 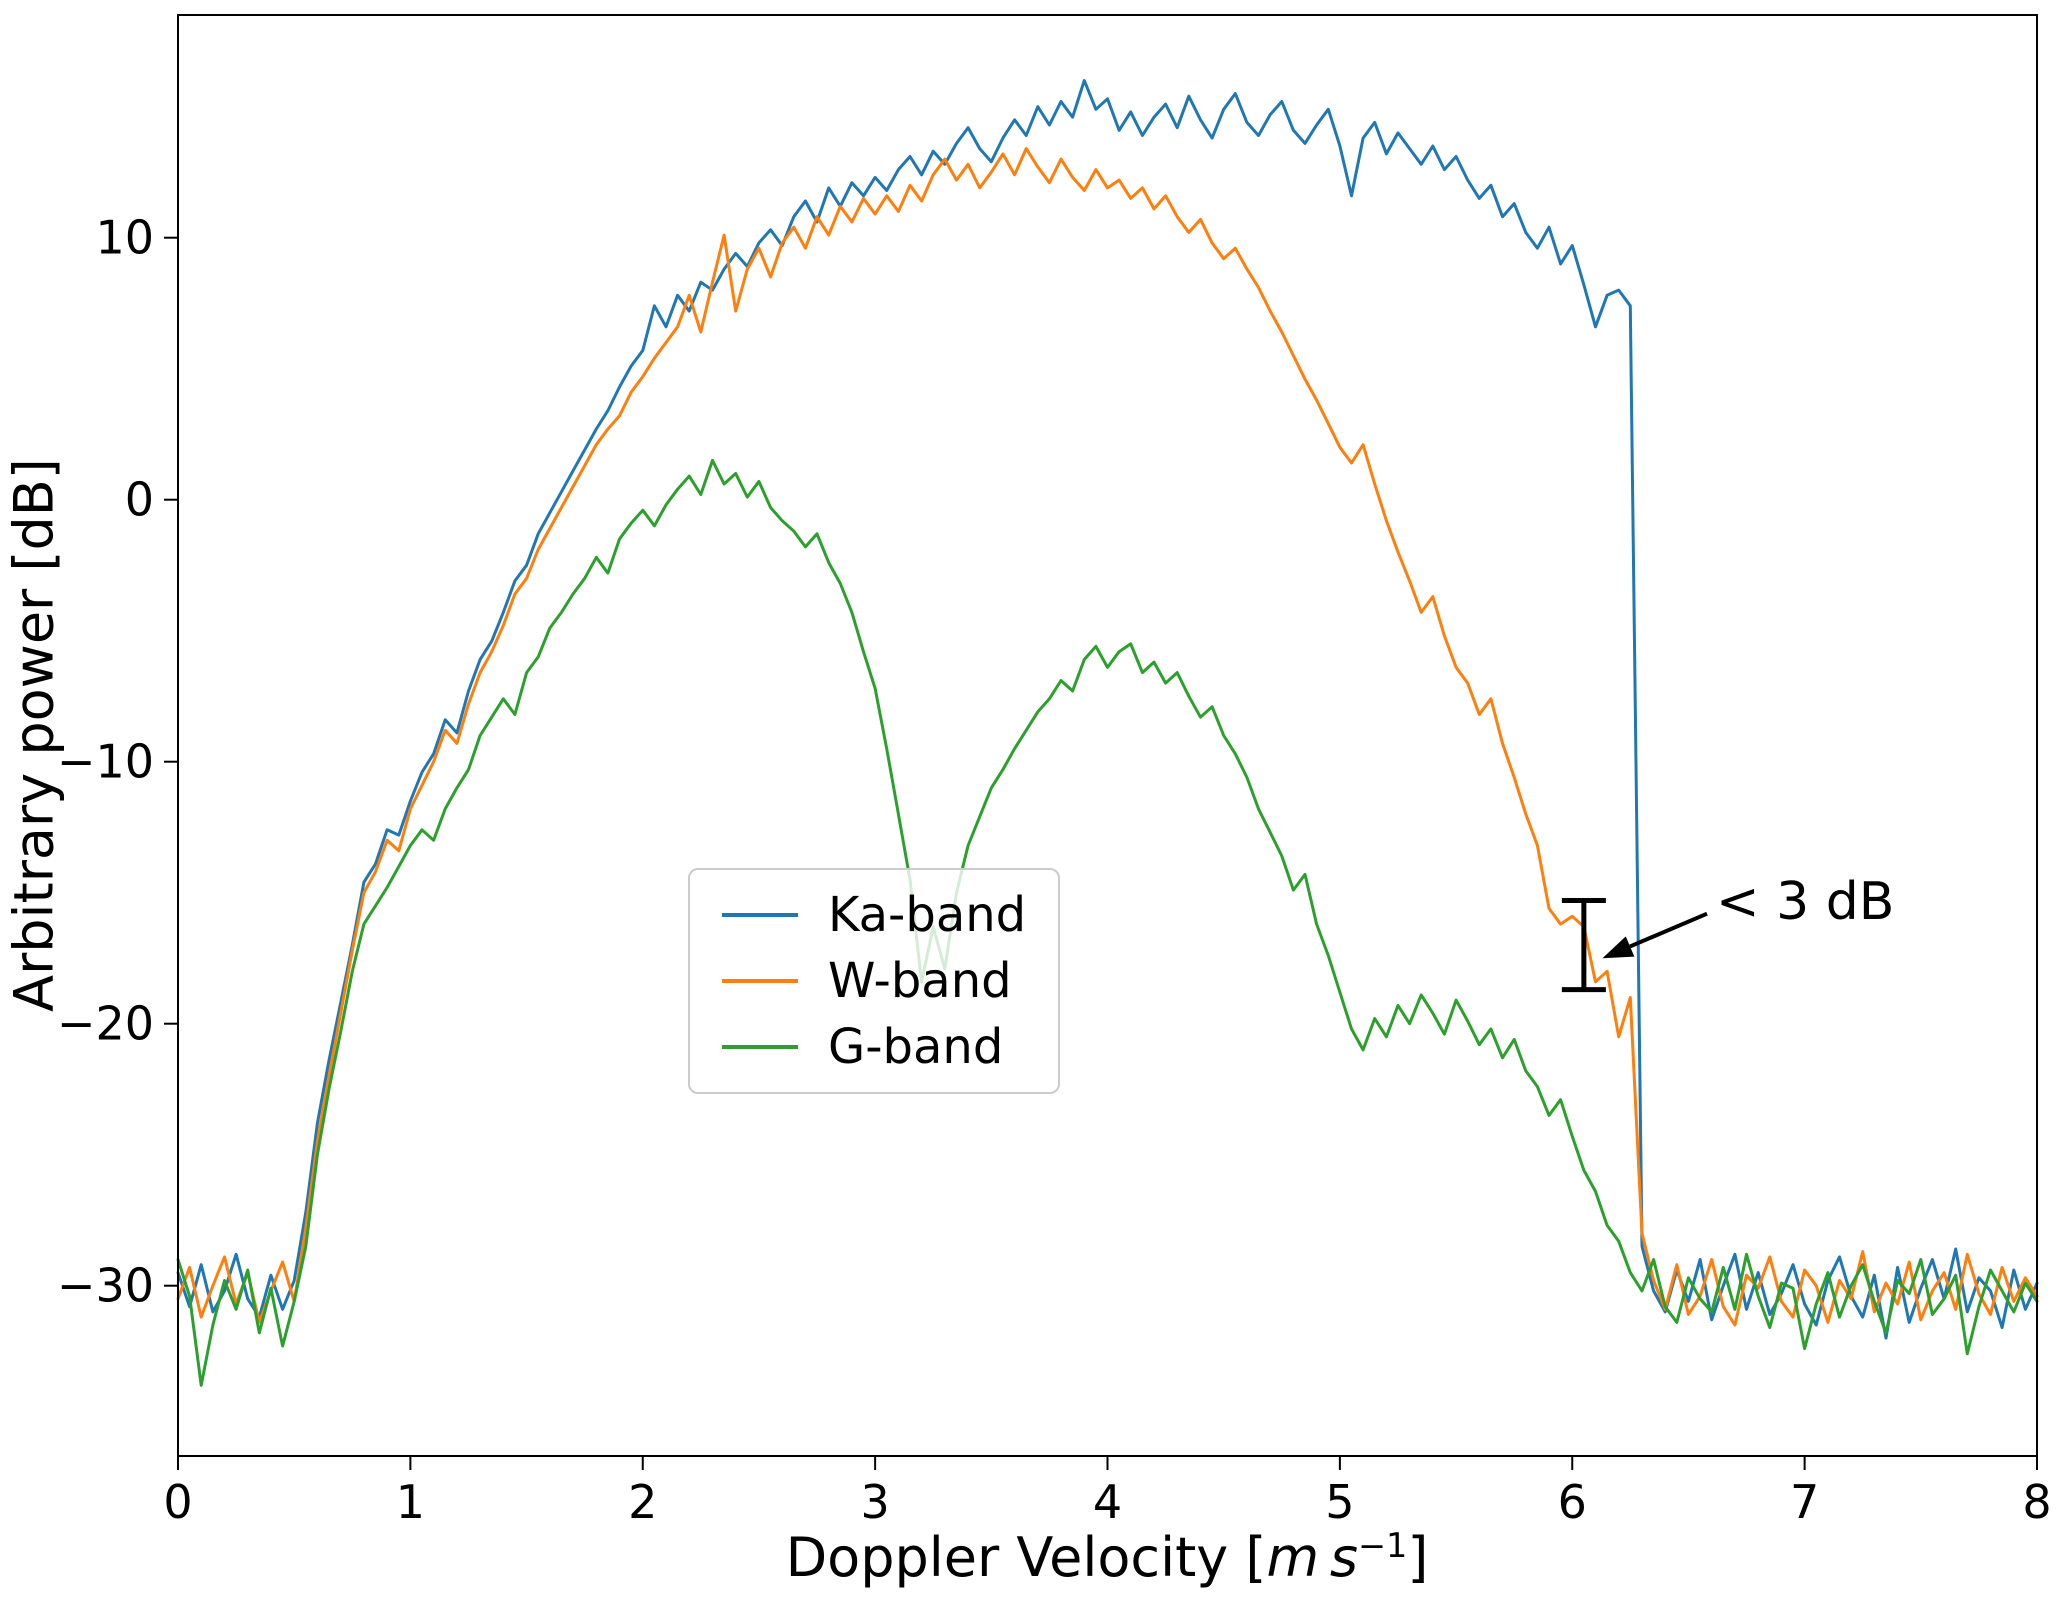 What do you see at coordinates (139, 500) in the screenshot?
I see `y-tick-label: 0` at bounding box center [139, 500].